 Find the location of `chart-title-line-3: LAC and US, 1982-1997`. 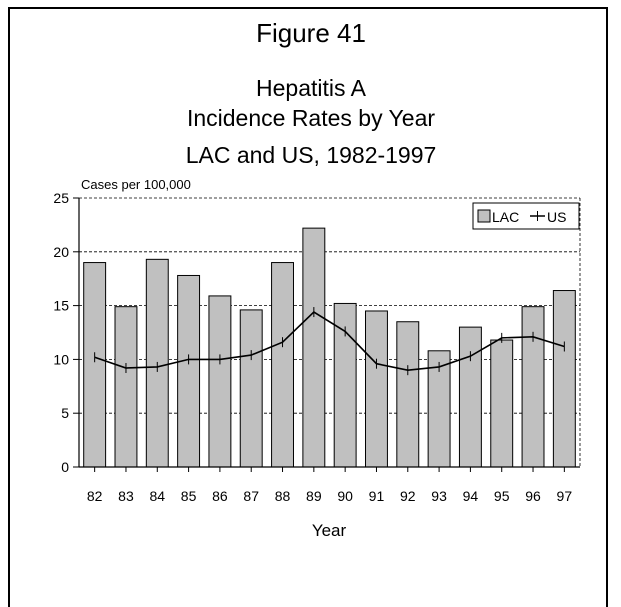

chart-title-line-3: LAC and US, 1982-1997 is located at coordinates (311, 155).